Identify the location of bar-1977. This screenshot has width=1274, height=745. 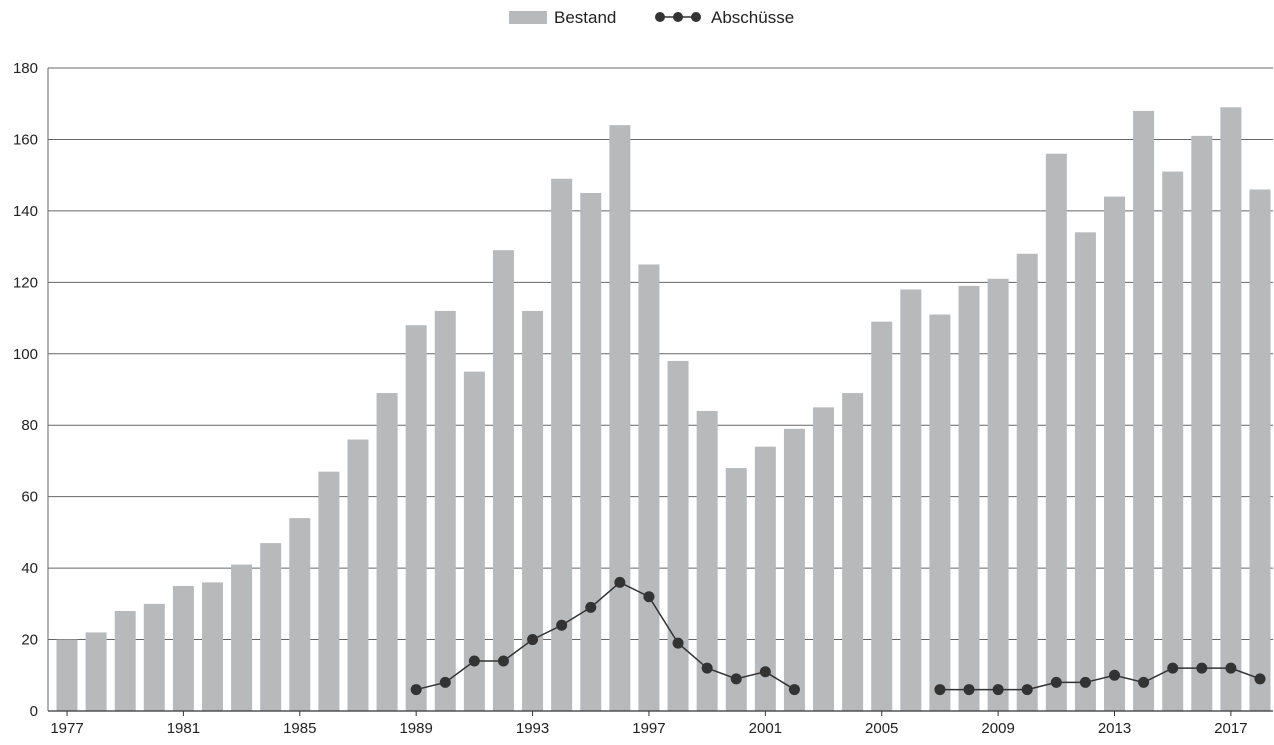
(67, 675).